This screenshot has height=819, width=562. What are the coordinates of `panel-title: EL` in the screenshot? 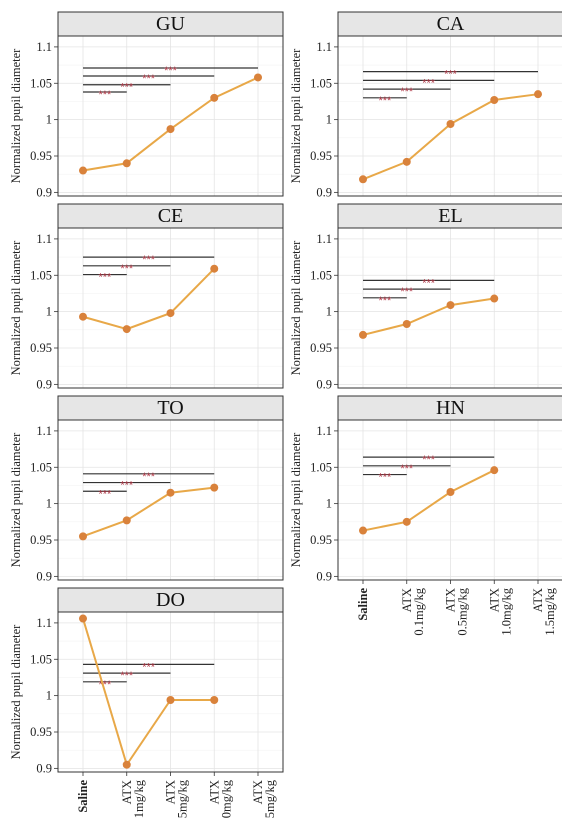 It's located at (450, 216).